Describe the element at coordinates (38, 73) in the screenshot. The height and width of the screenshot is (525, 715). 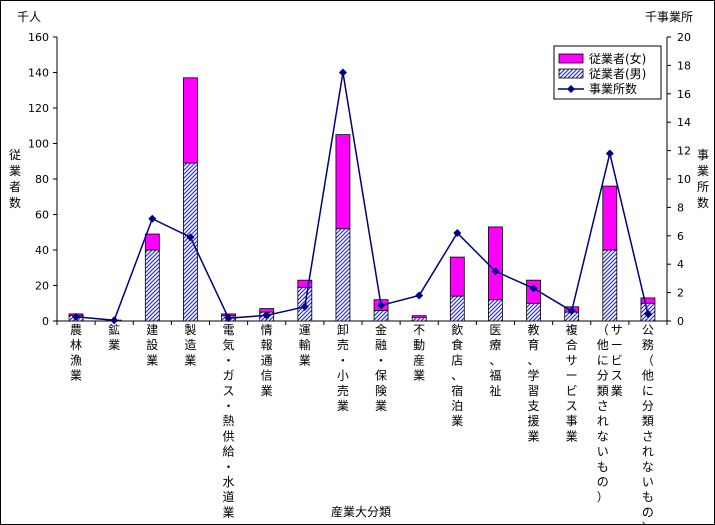
I see `y-left-tick-label: 140` at that location.